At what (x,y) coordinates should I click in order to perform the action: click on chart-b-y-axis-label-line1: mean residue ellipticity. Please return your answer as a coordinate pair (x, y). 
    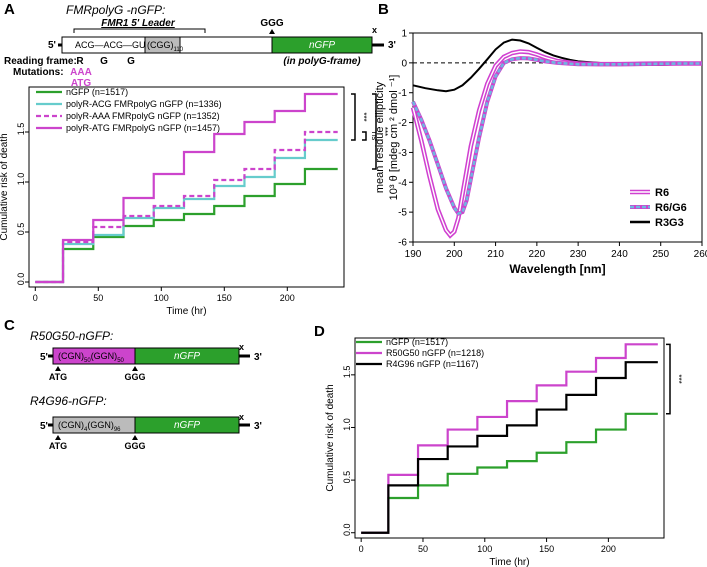
    Looking at the image, I should click on (380, 137).